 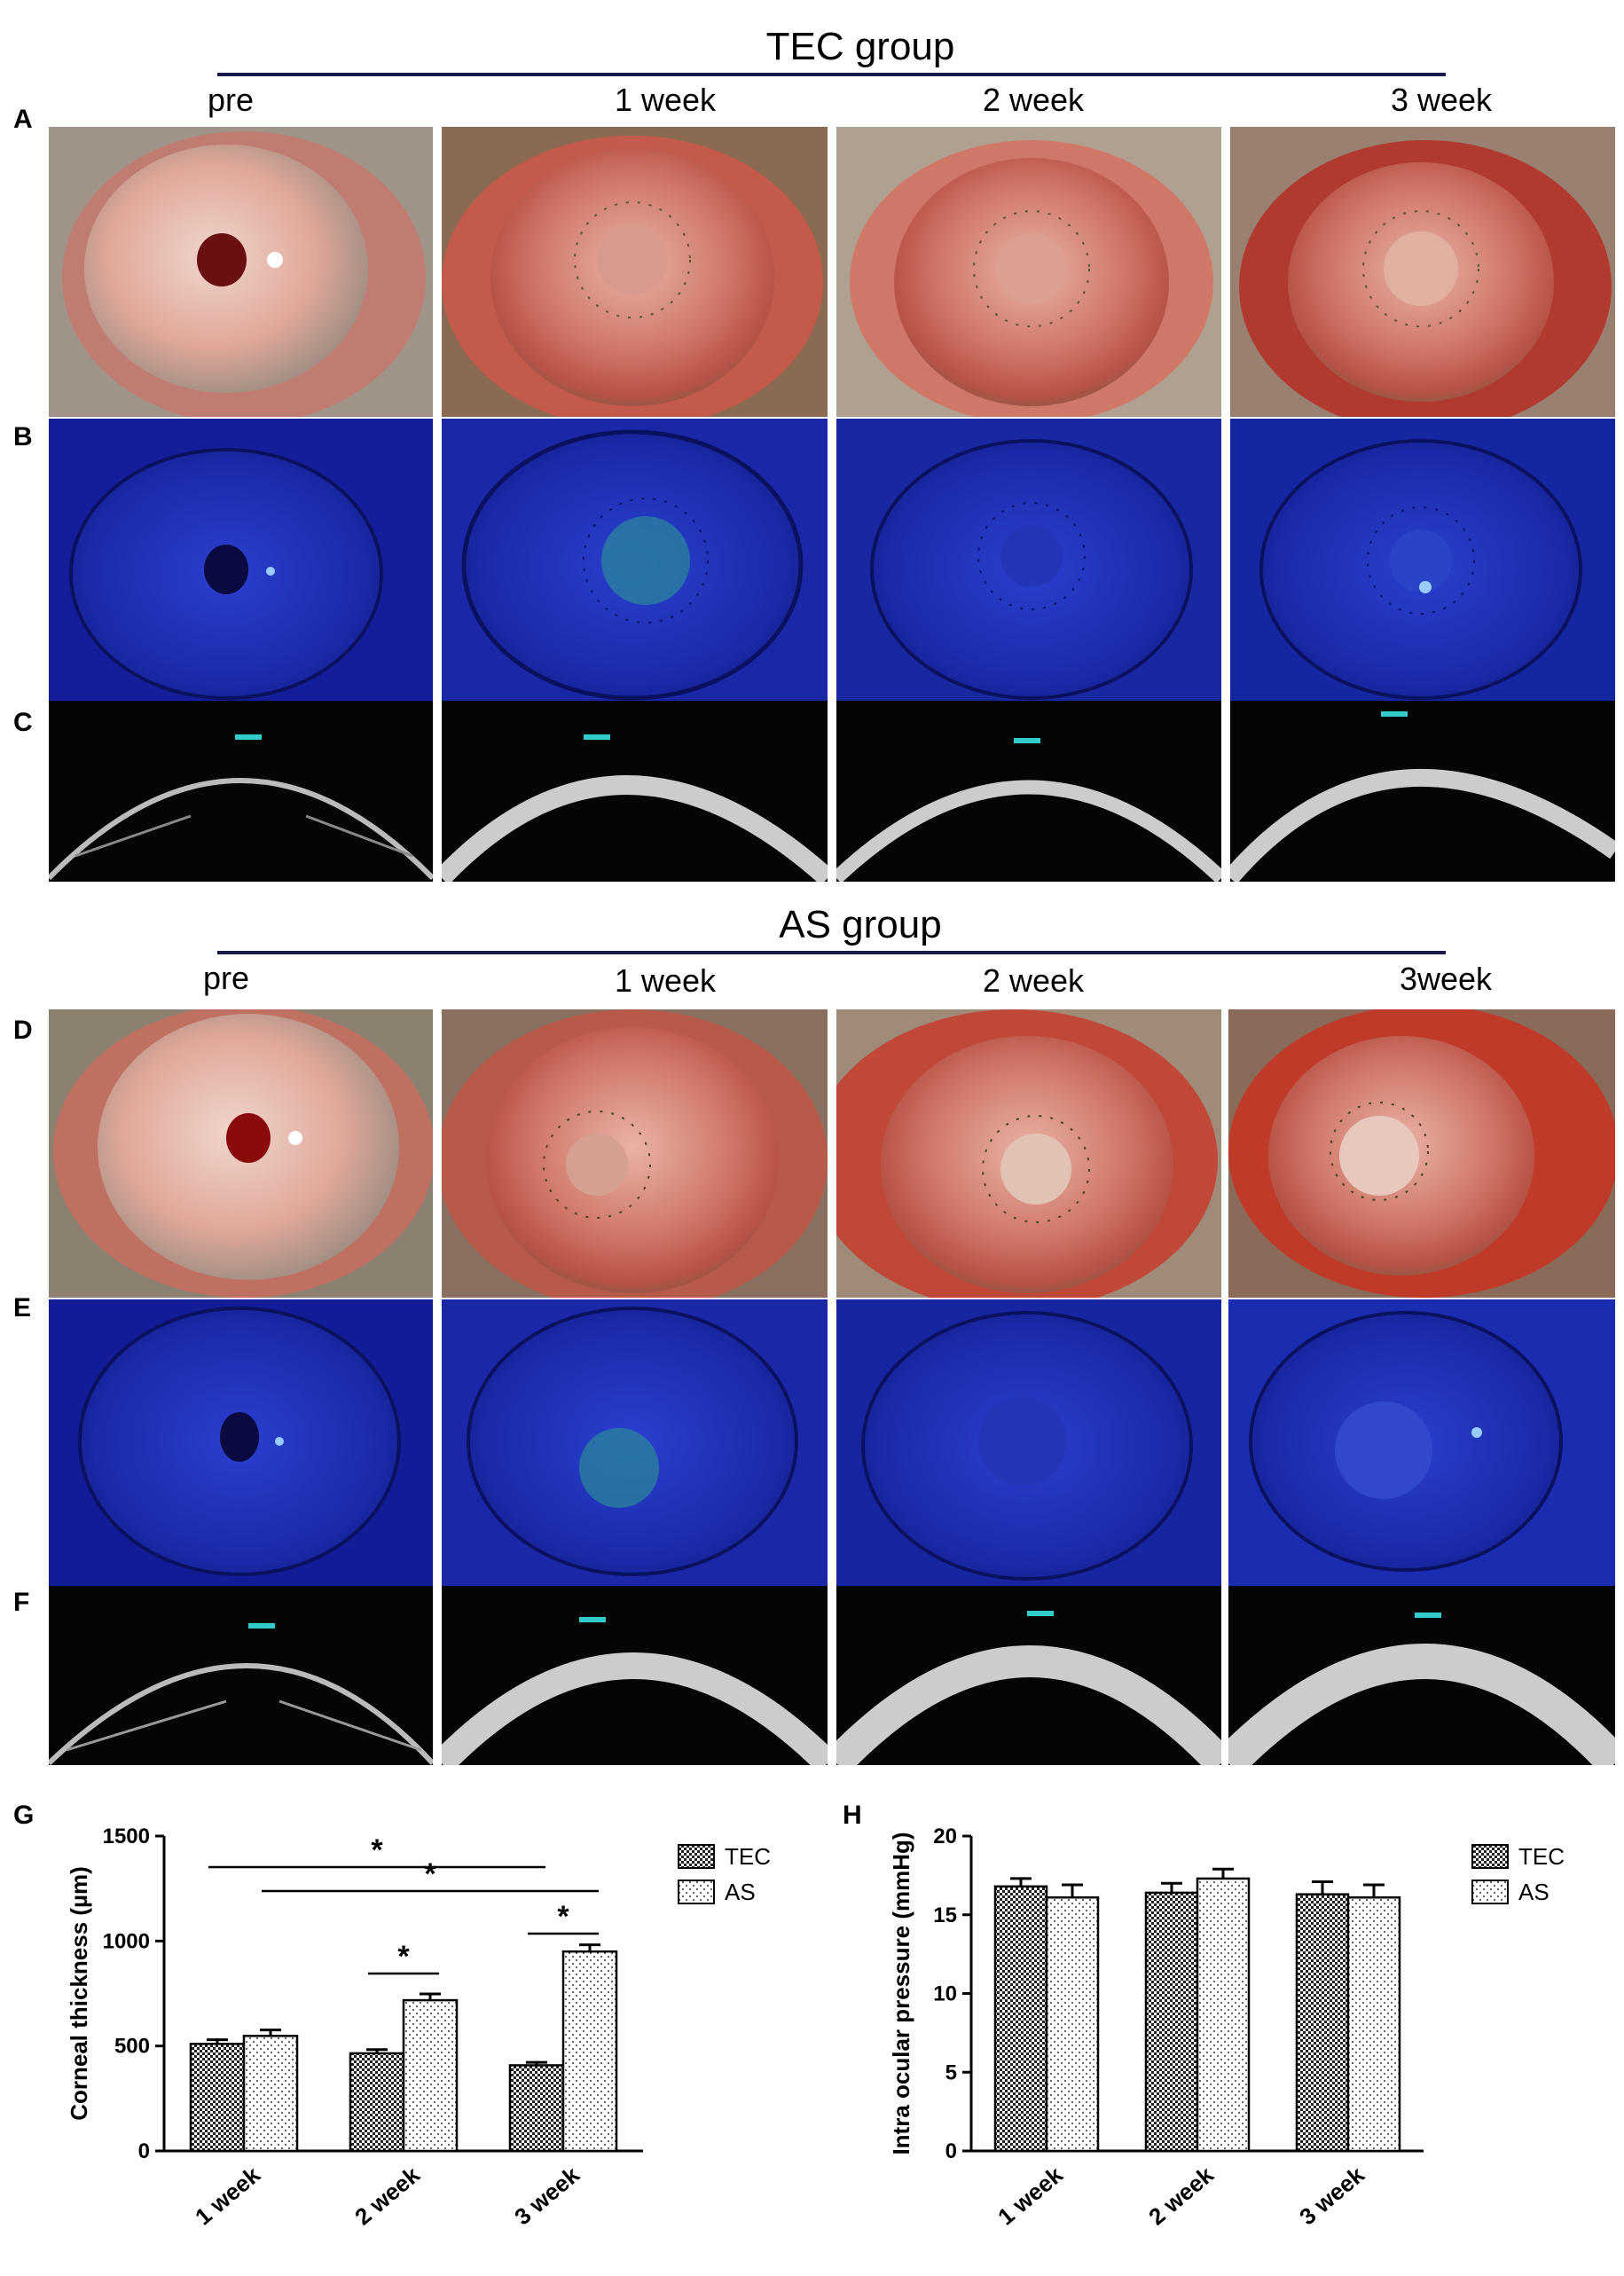 I want to click on row-letter-a: A, so click(x=23, y=119).